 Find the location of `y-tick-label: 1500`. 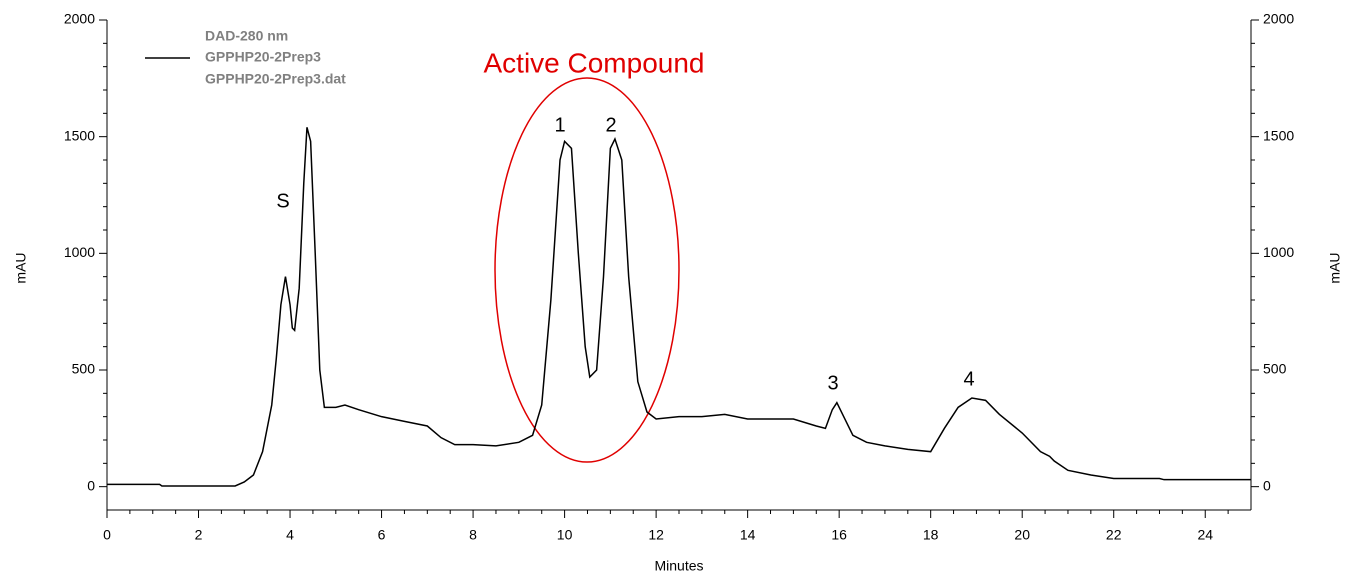

y-tick-label: 1500 is located at coordinates (79, 135).